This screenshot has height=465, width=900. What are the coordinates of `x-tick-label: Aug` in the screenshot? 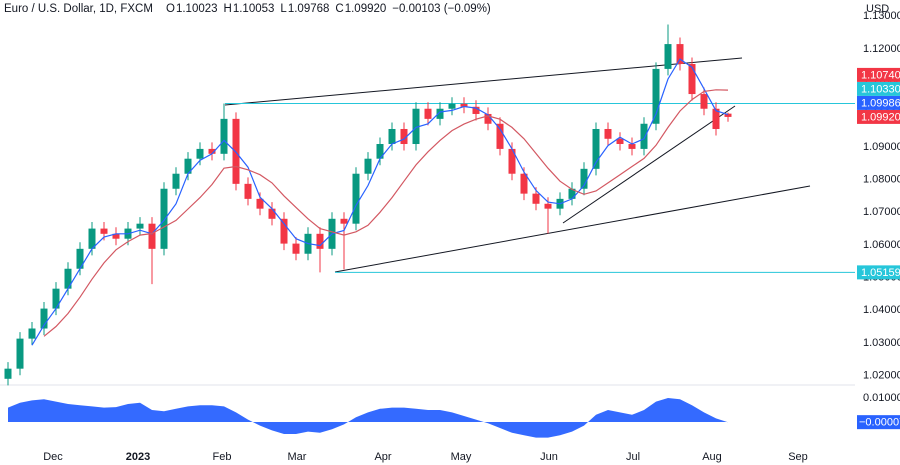 It's located at (712, 457).